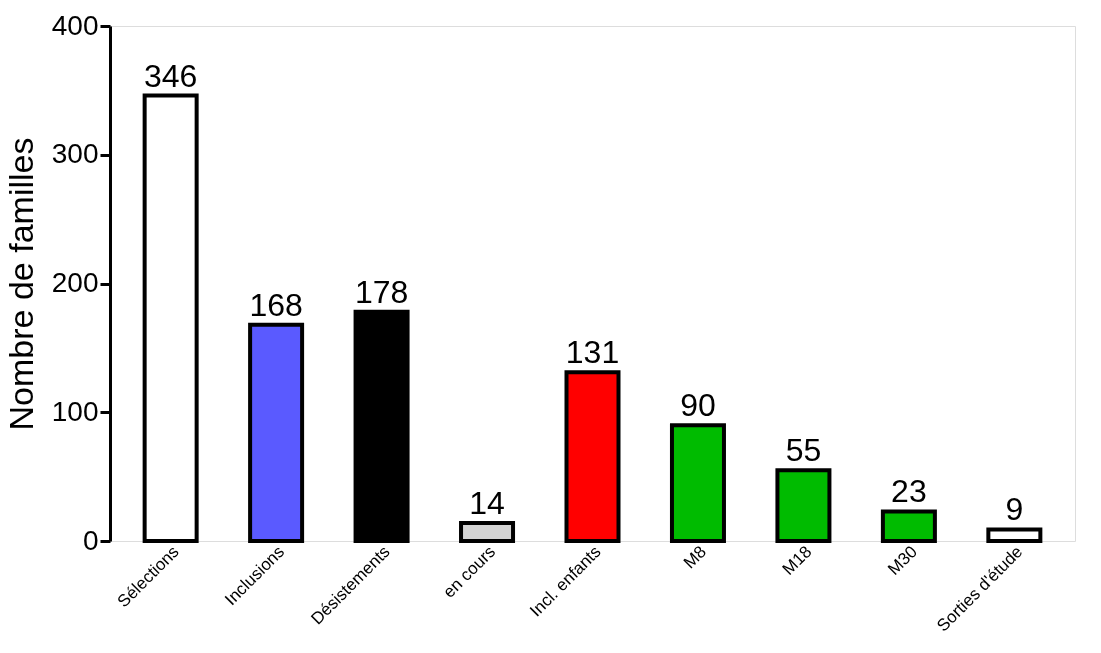 This screenshot has height=653, width=1101. What do you see at coordinates (694, 557) in the screenshot?
I see `x-tick-label: M8` at bounding box center [694, 557].